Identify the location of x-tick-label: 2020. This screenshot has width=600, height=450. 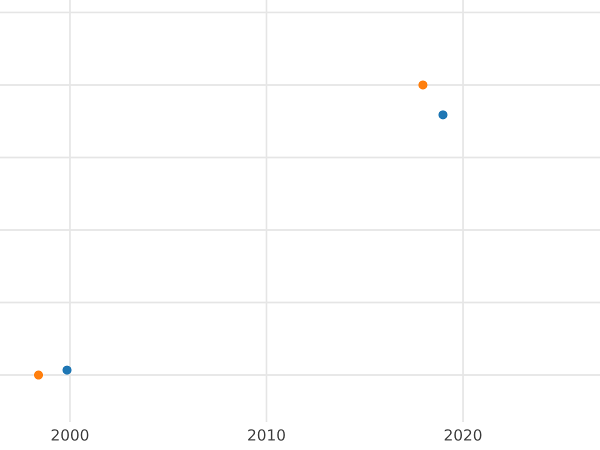
(463, 435).